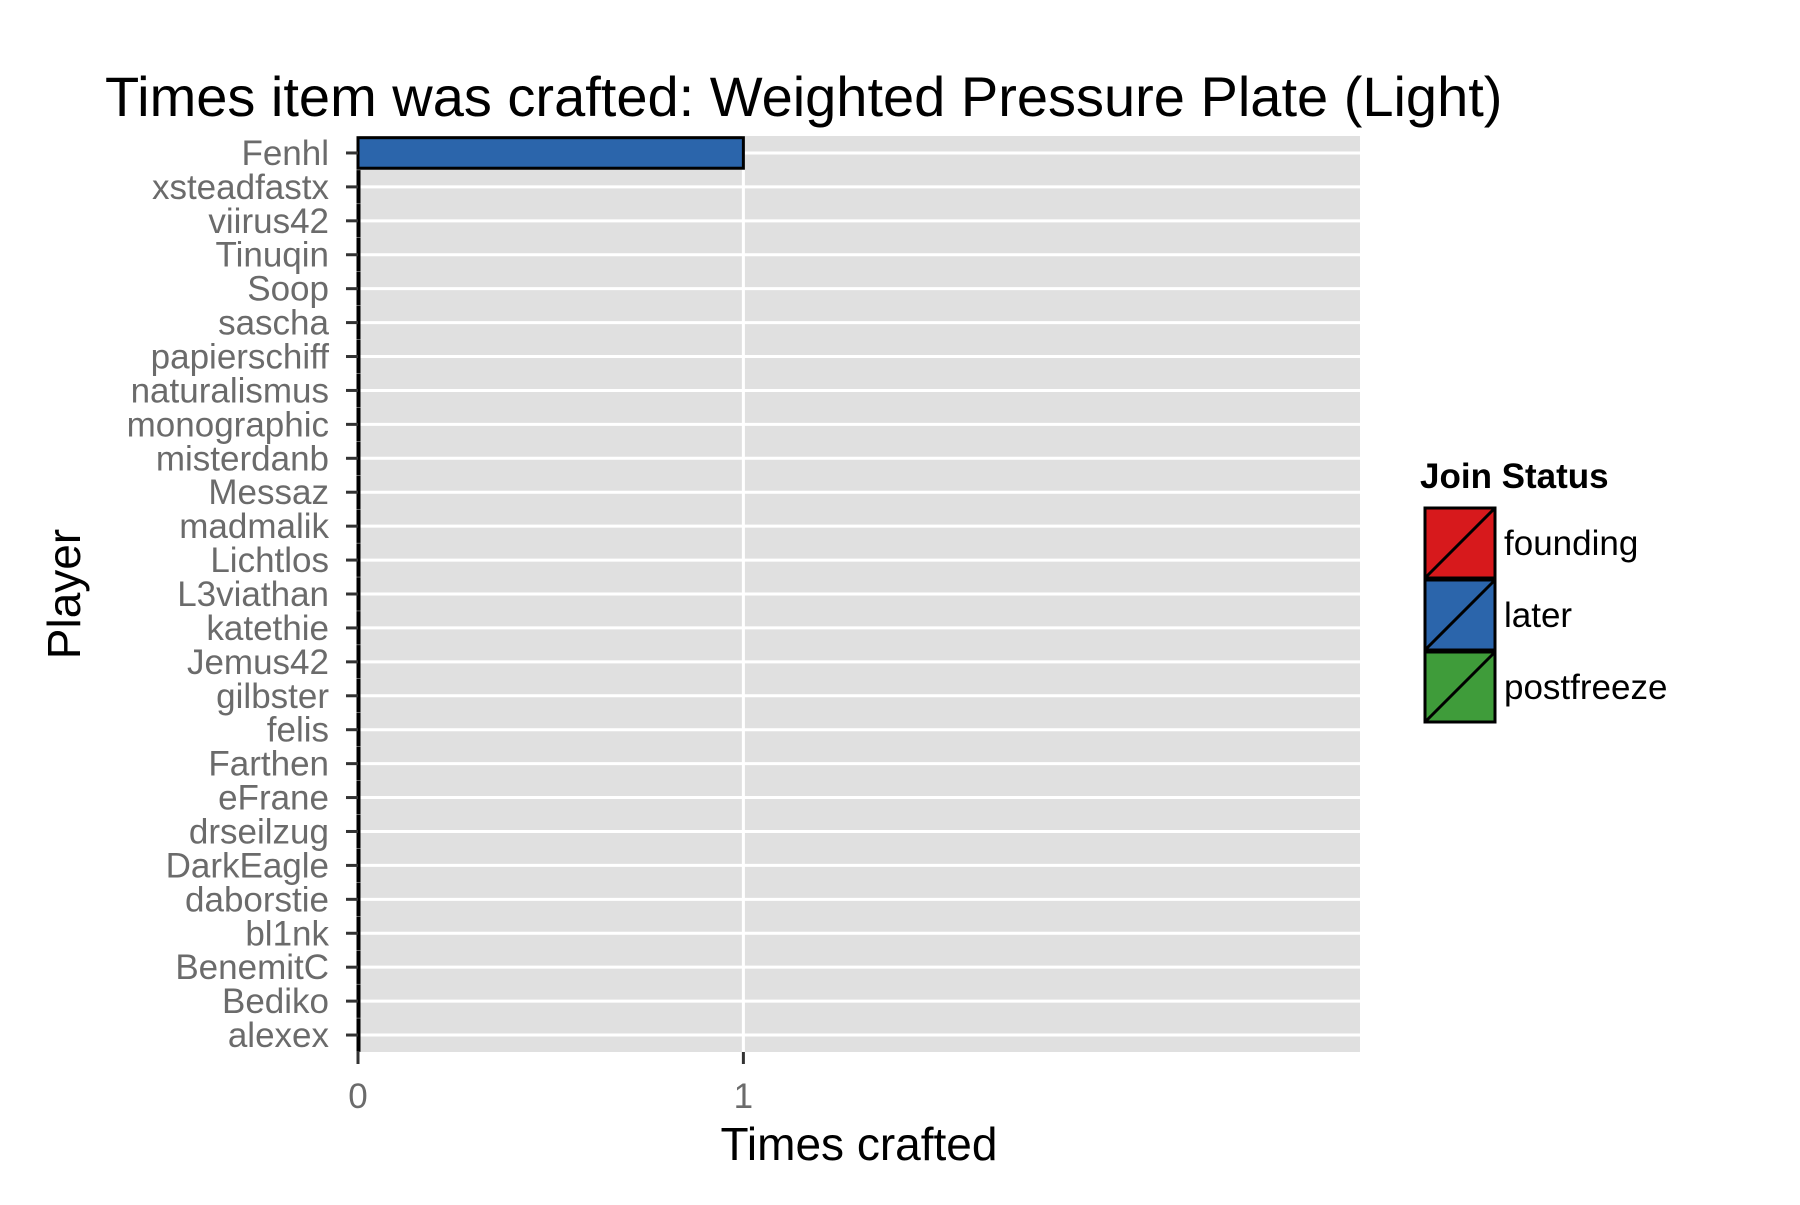 This screenshot has height=1205, width=1800. I want to click on y-tick-label: sascha, so click(273, 323).